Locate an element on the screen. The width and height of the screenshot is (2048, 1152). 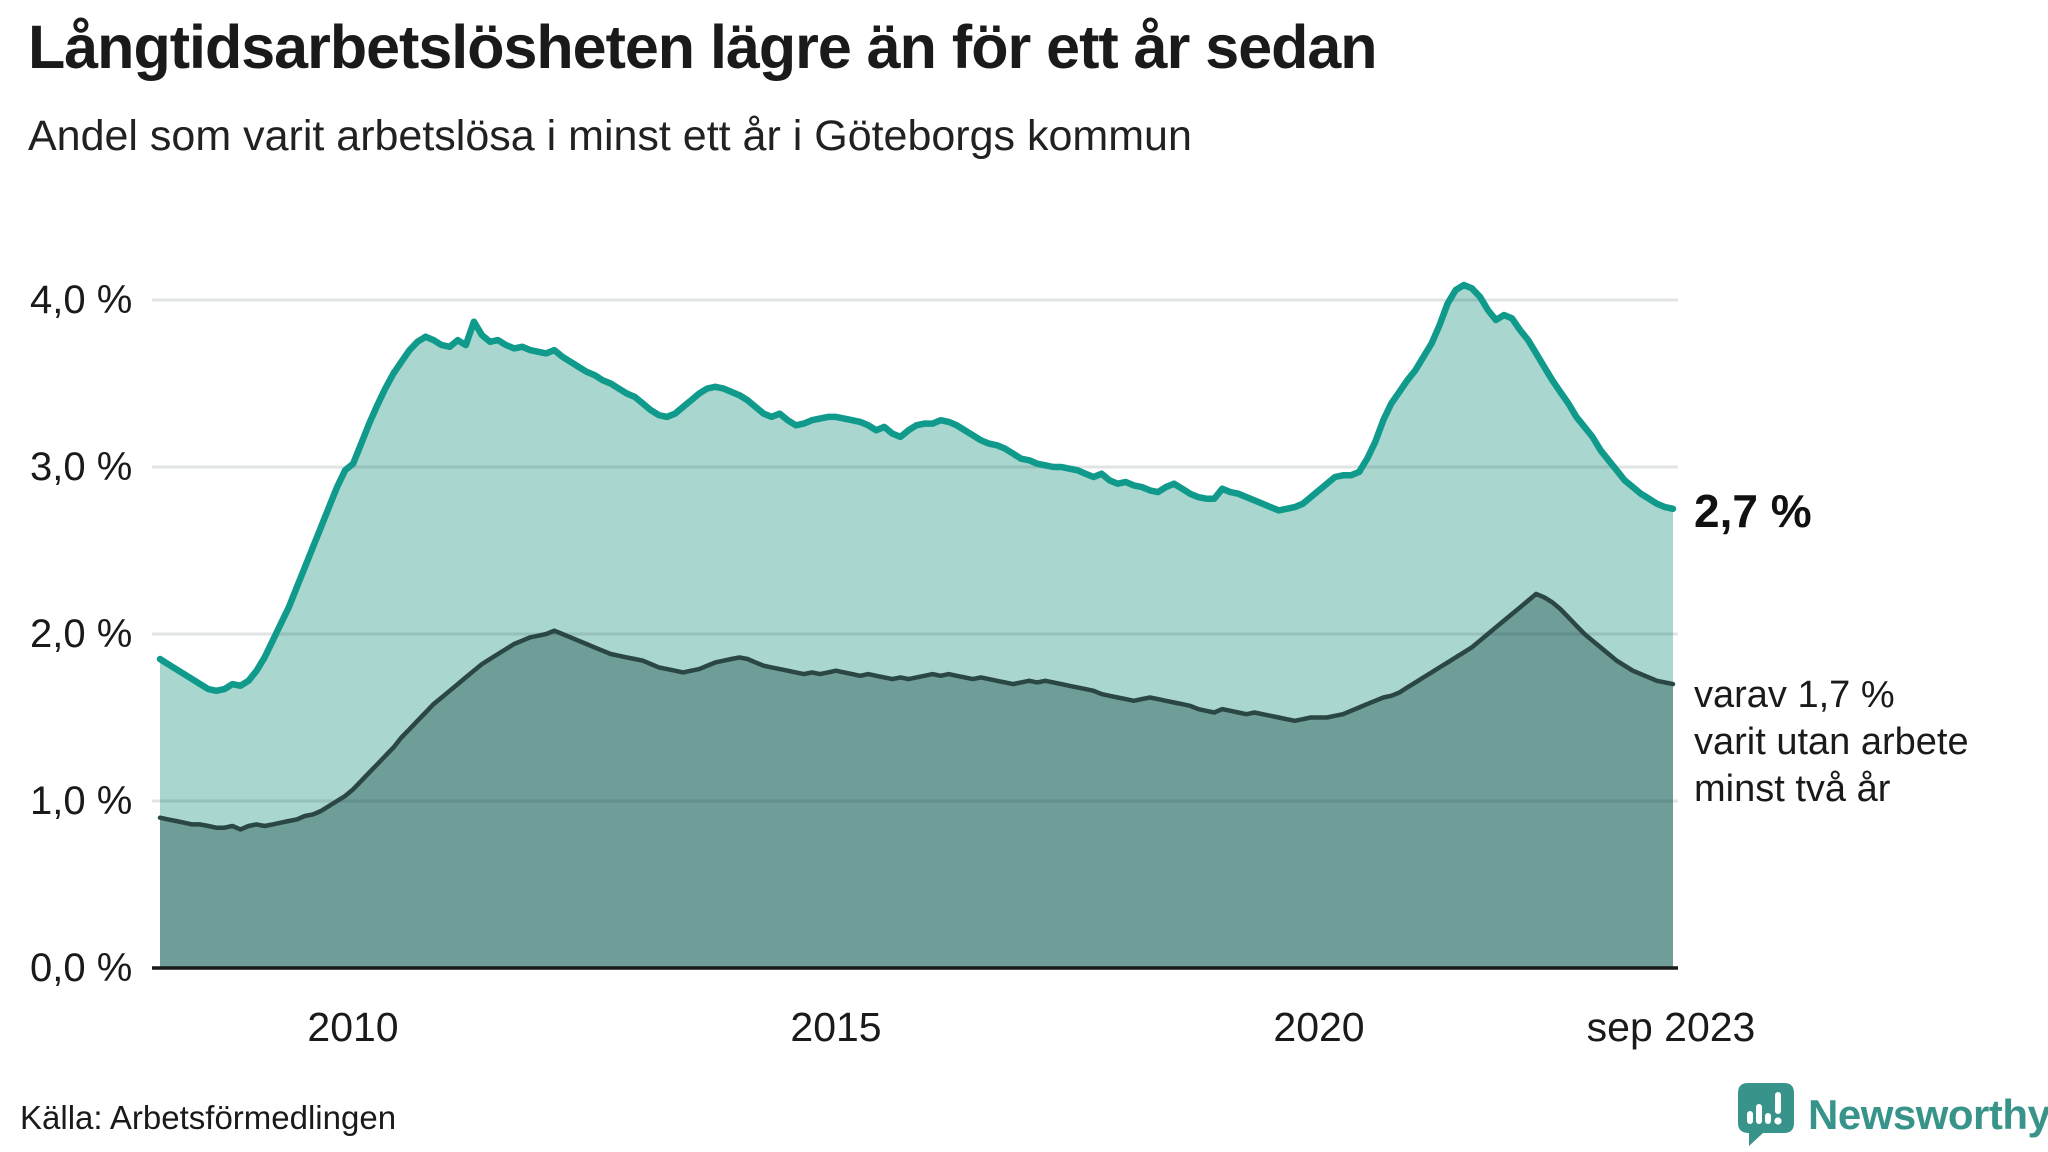
x-axis-label-2015: 2015 is located at coordinates (836, 1027).